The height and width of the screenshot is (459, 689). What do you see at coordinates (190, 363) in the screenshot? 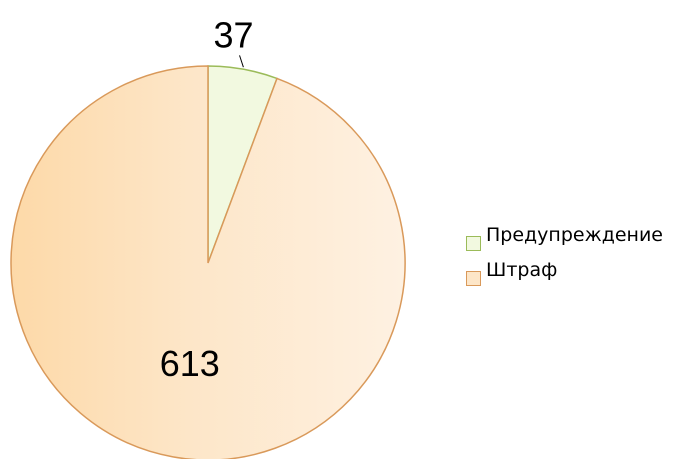
I see `value-label: 613` at bounding box center [190, 363].